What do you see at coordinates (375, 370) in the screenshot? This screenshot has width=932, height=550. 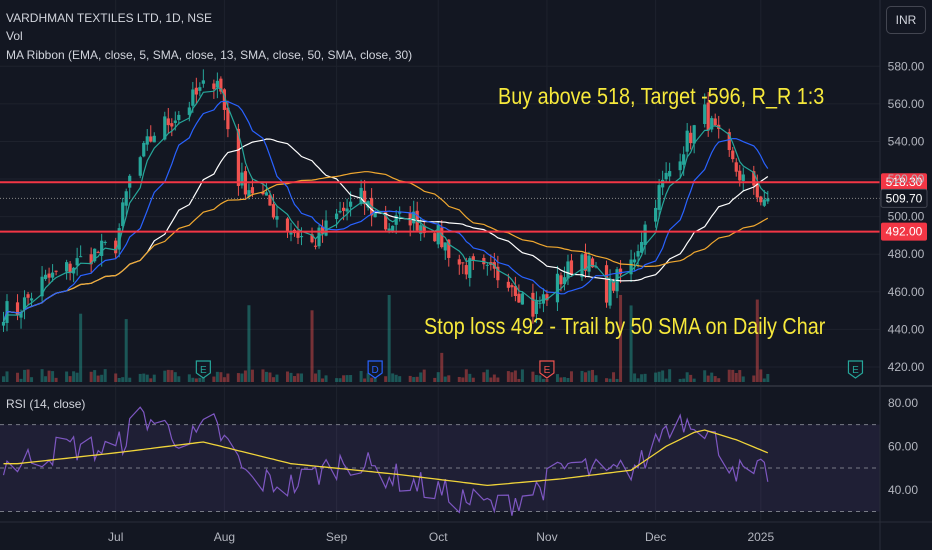 I see `event-letter: D` at bounding box center [375, 370].